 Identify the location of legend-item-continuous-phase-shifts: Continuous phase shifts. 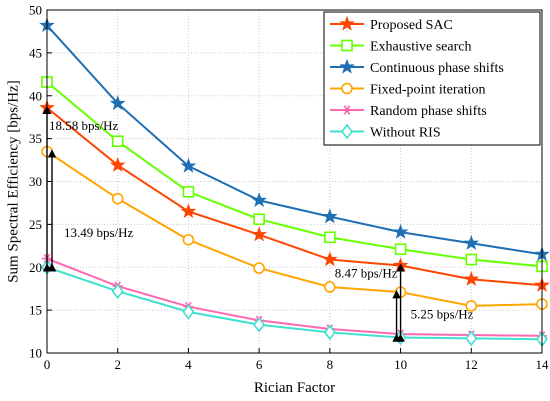
(417, 67).